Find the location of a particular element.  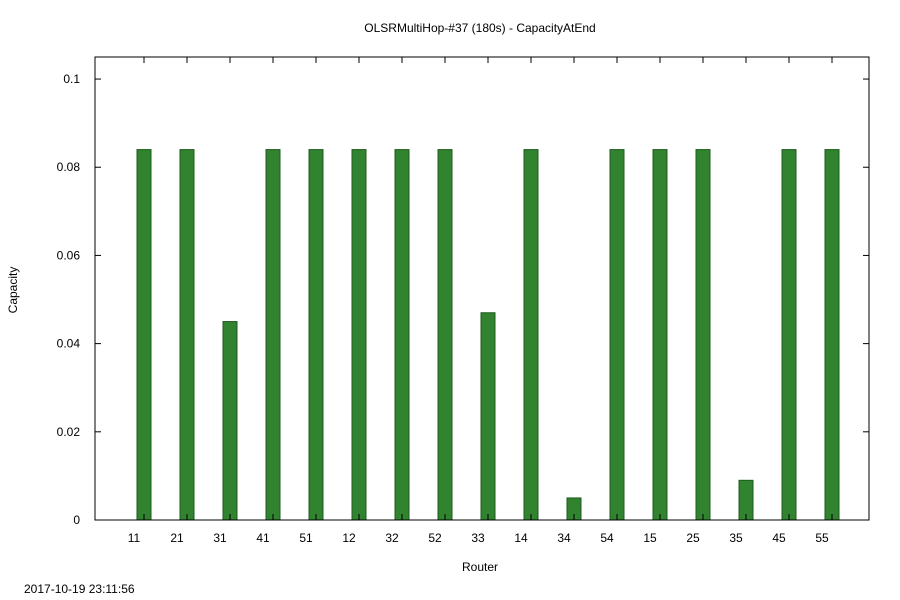

x-tick-label: 32 is located at coordinates (392, 538).